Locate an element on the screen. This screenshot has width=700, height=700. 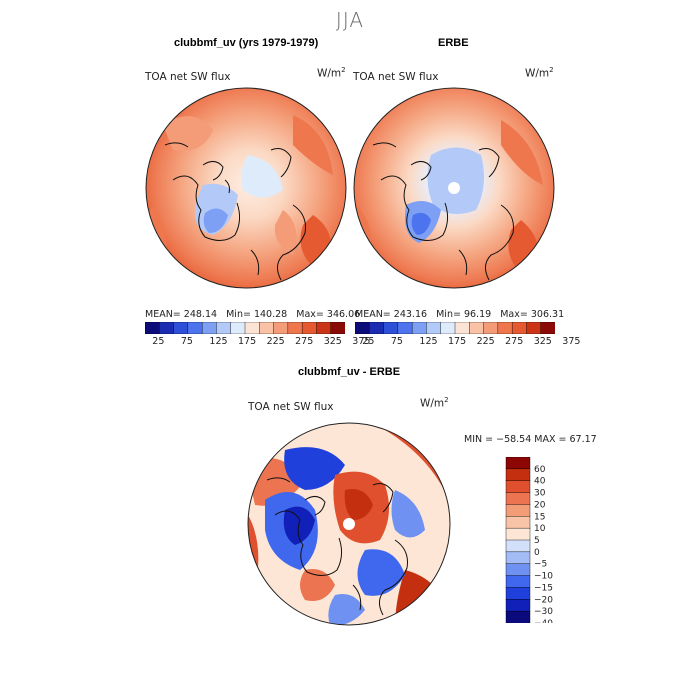
panel1-coastlines is located at coordinates (235, 211).